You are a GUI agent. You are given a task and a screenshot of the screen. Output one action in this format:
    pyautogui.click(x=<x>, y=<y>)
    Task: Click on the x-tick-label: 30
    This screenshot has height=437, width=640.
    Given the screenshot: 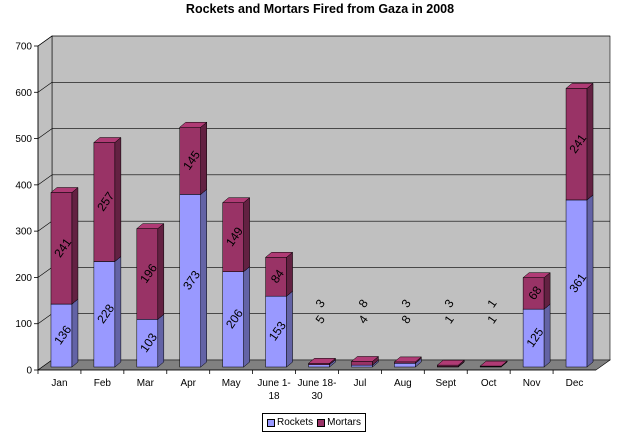 What is the action you would take?
    pyautogui.click(x=317, y=396)
    